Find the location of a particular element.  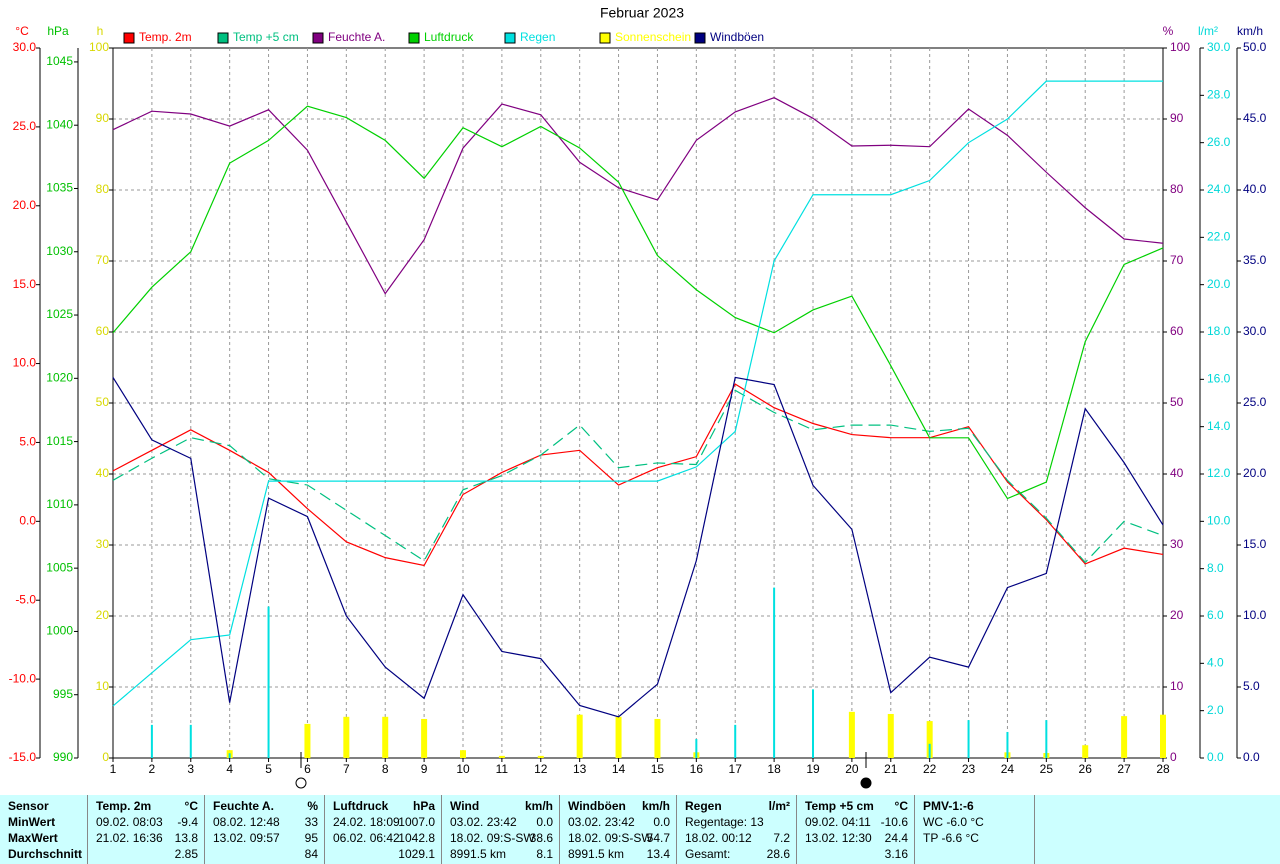

column-unit: °C is located at coordinates (191, 806).